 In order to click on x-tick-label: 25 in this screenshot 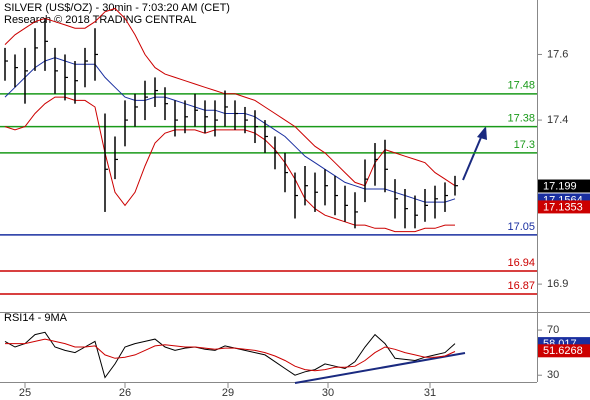, I will do `click(25, 393)`.